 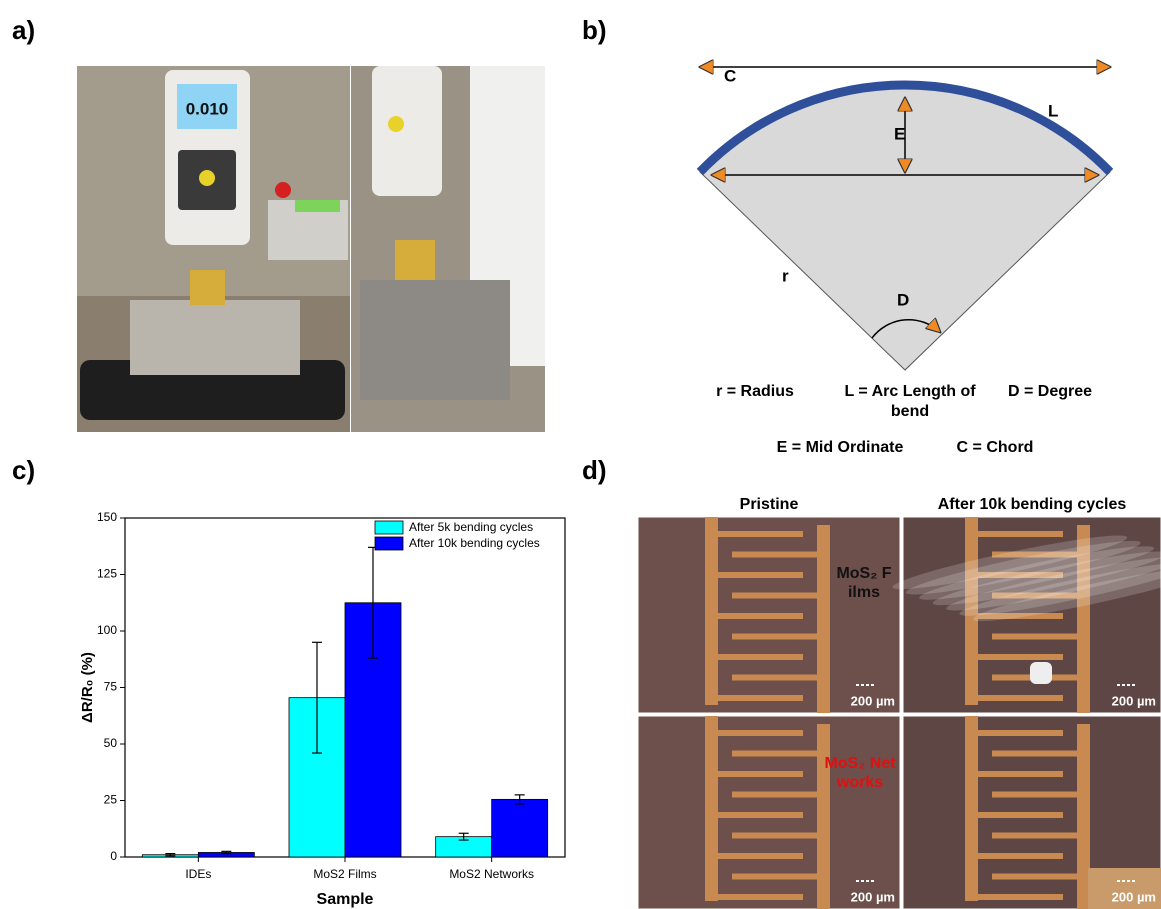 I want to click on diagram-label: E, so click(x=899, y=133).